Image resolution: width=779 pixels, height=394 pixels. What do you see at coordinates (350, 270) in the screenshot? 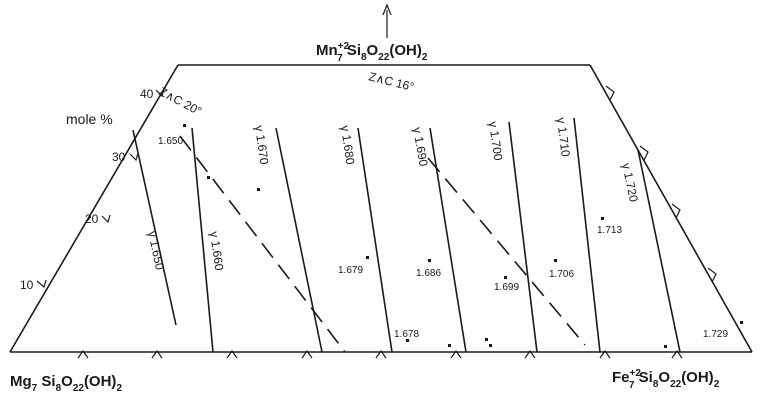
I see `point-label: 1.679` at bounding box center [350, 270].